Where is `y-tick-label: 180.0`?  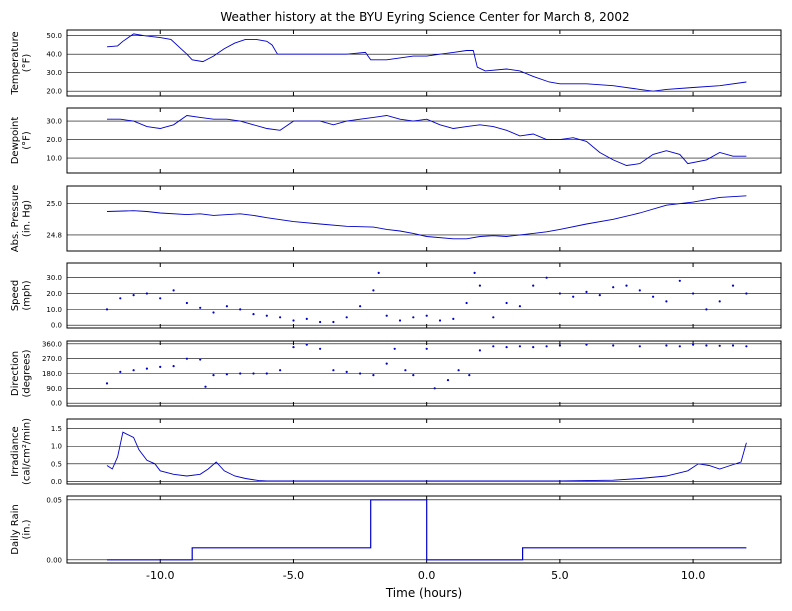
y-tick-label: 180.0 is located at coordinates (52, 374).